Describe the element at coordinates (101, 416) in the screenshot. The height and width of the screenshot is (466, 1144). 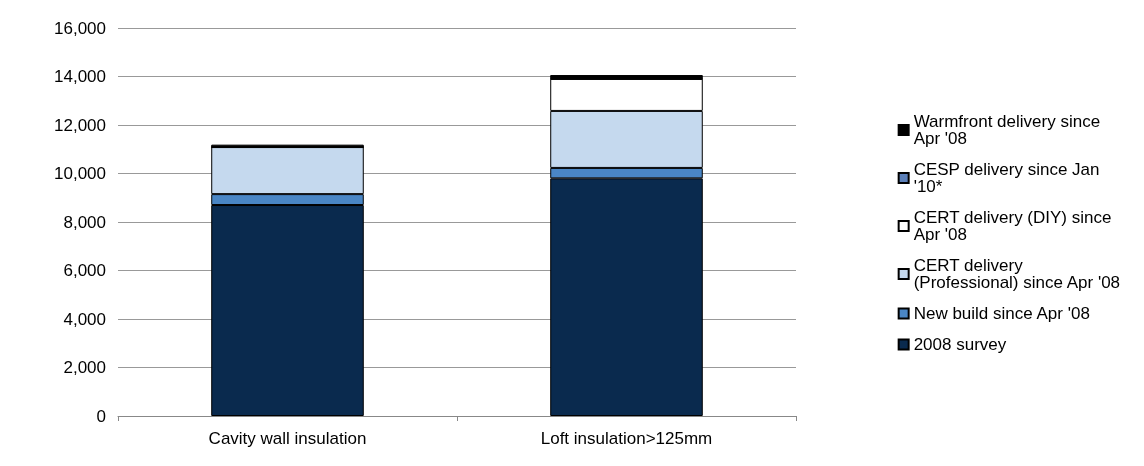
I see `y-tick-label: 0` at that location.